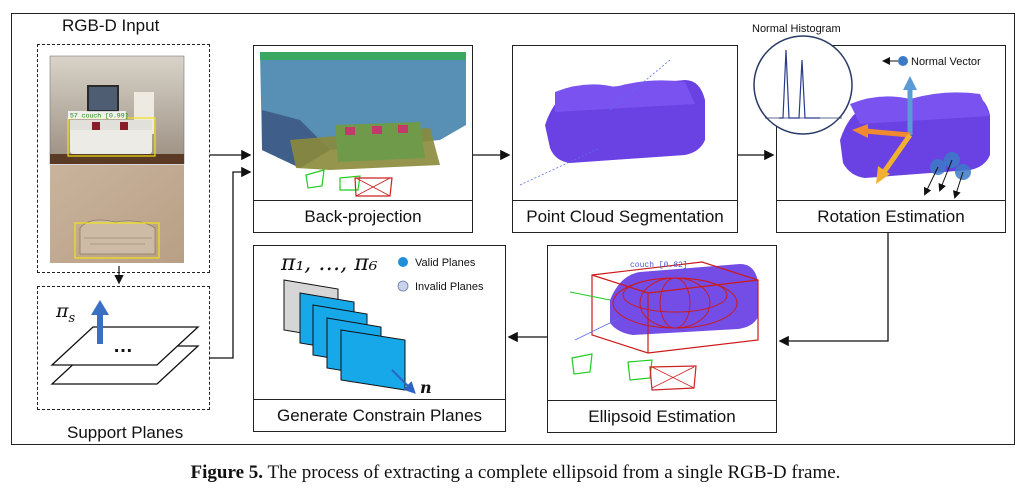 Image resolution: width=1031 pixels, height=497 pixels. Describe the element at coordinates (903, 61) in the screenshot. I see `normal-vector-icon` at that location.